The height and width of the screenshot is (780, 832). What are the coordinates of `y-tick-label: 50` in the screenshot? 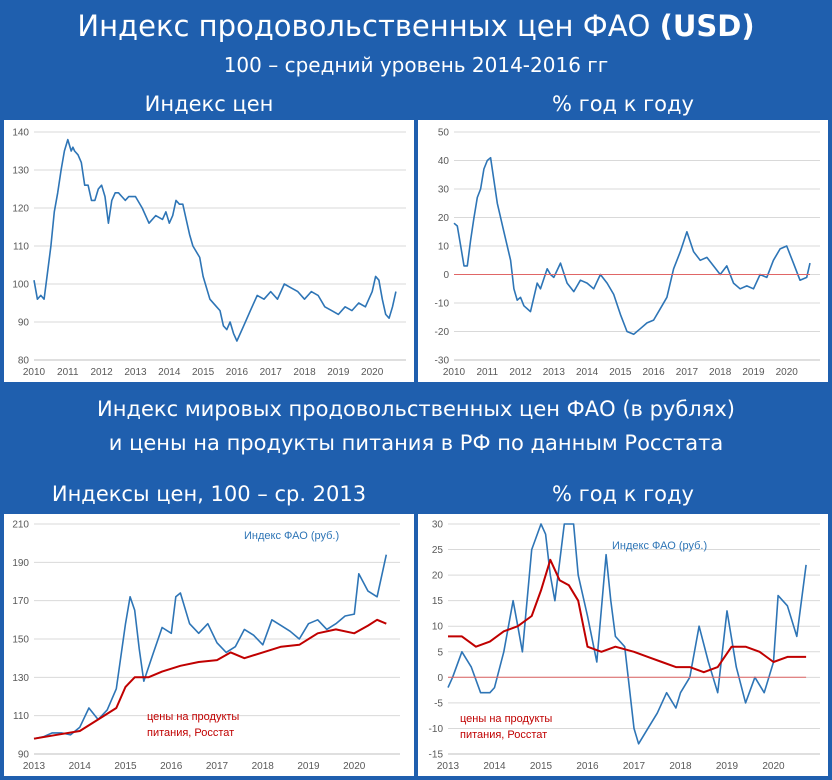 It's located at (444, 133).